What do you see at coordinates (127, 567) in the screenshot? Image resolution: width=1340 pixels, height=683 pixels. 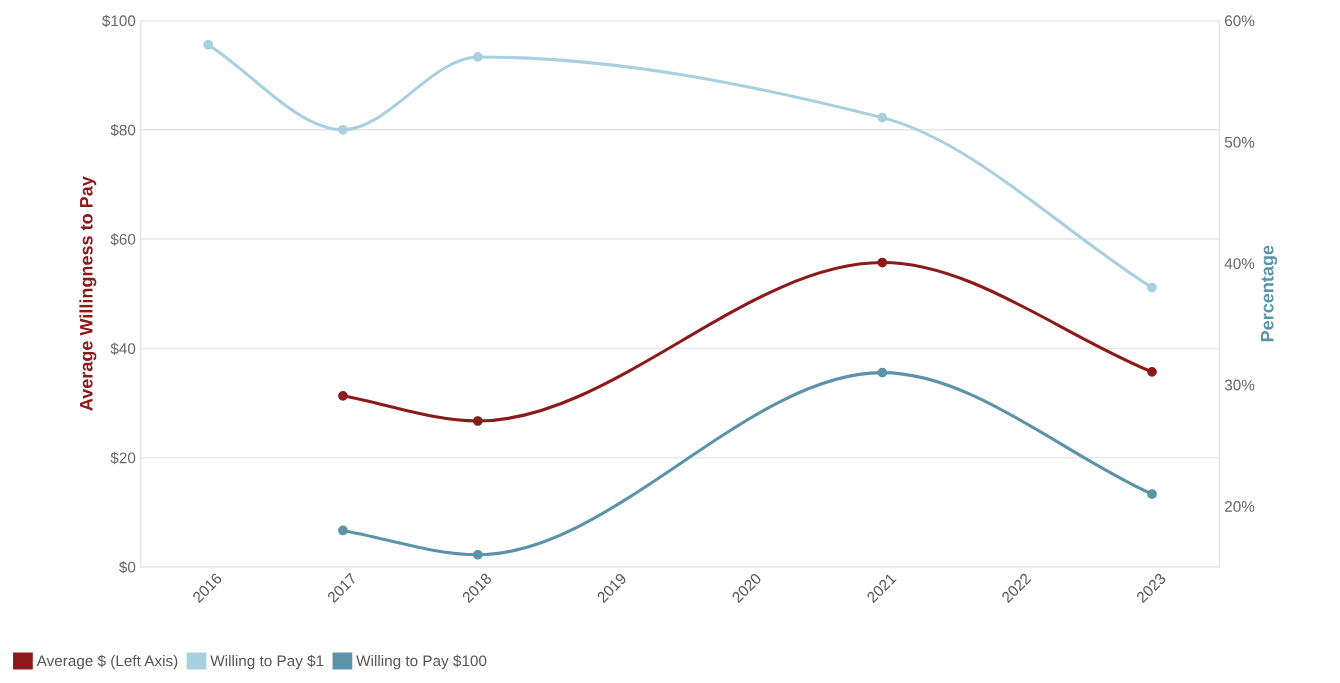 I see `y-tick-label: $0` at bounding box center [127, 567].